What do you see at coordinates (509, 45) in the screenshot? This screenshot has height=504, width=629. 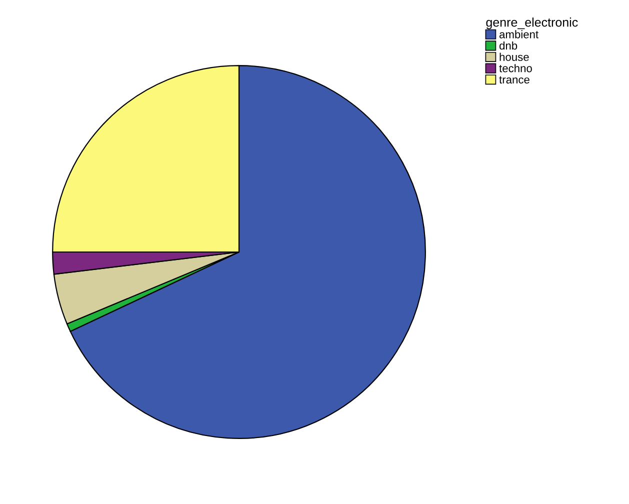 I see `legend-label: dnb` at bounding box center [509, 45].